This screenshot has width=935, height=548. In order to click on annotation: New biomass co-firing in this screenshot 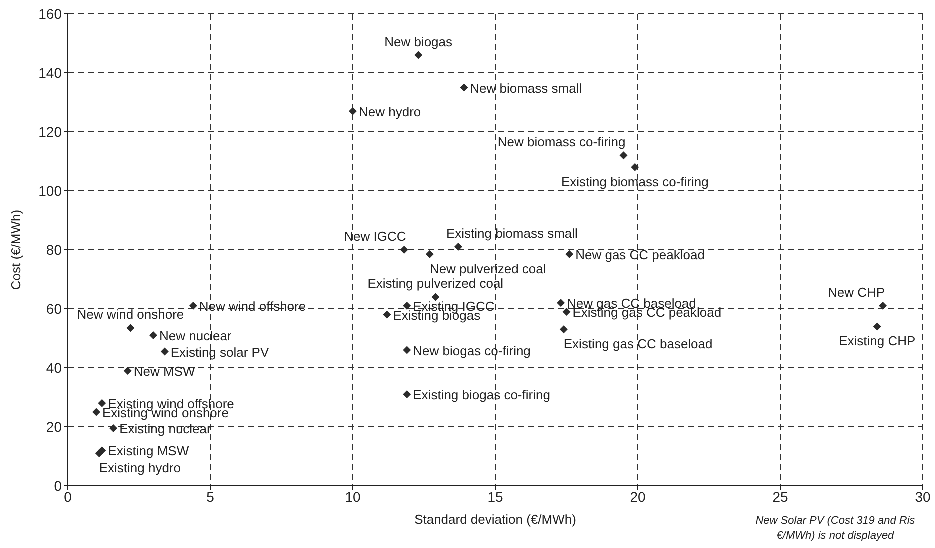, I will do `click(562, 142)`.